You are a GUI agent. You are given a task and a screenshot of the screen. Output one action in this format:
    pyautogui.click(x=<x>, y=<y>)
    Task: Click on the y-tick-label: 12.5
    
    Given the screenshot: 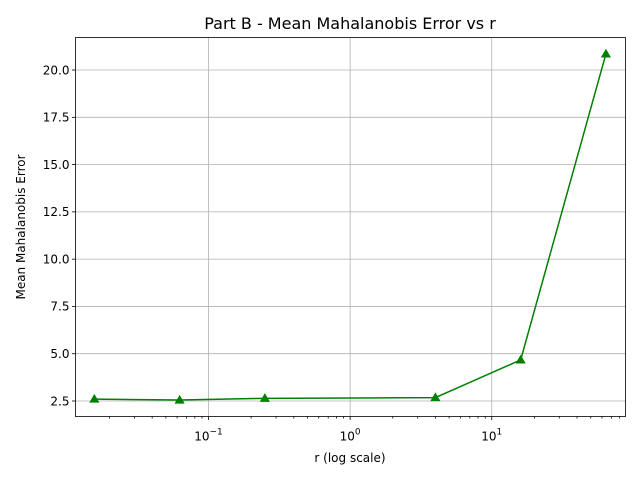 What is the action you would take?
    pyautogui.click(x=56, y=212)
    